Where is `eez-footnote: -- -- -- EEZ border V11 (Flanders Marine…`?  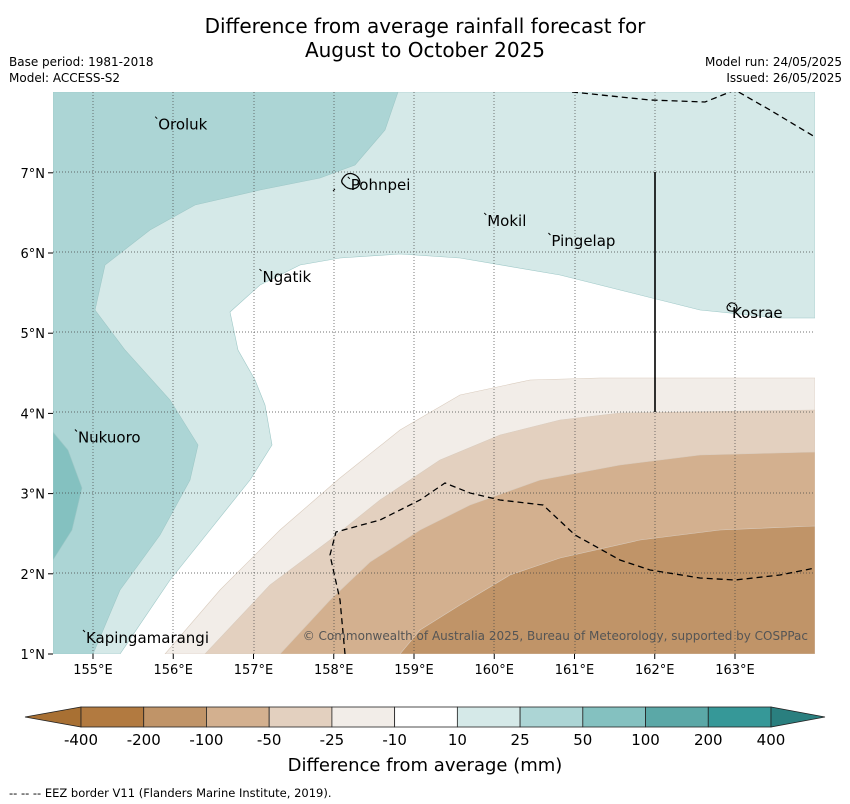 eez-footnote: -- -- -- EEZ border V11 (Flanders Marine… is located at coordinates (170, 793).